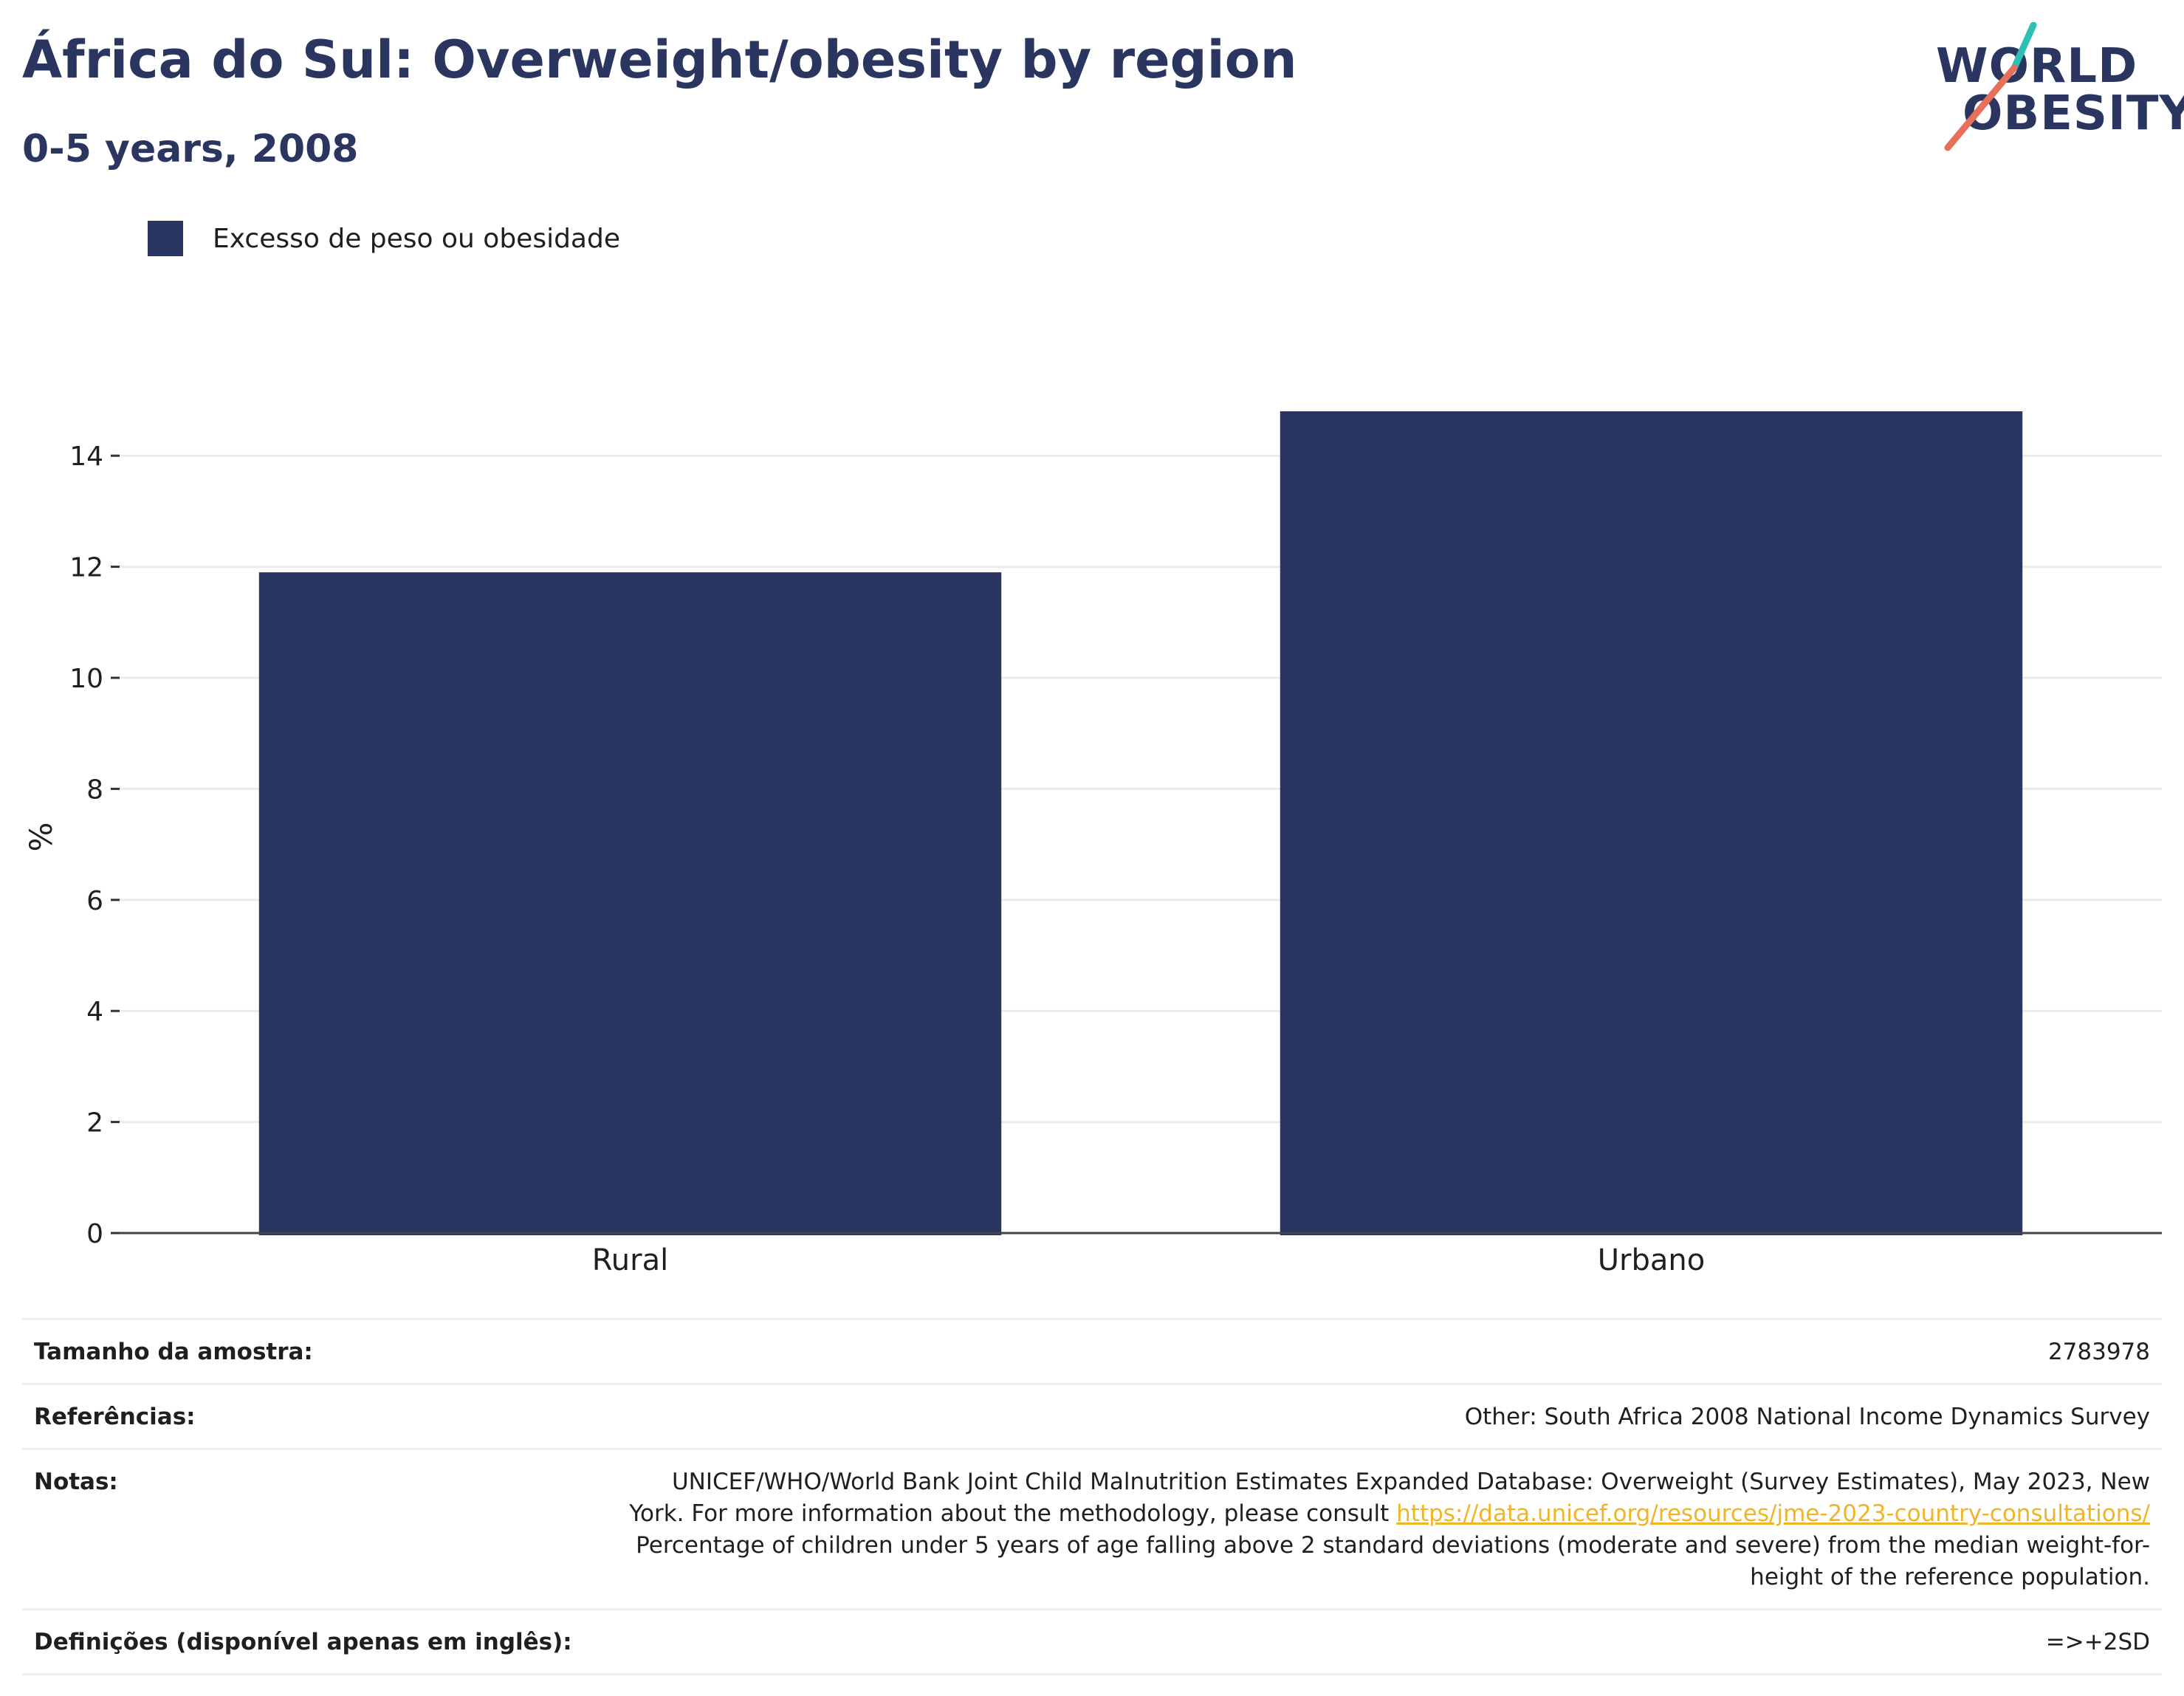 The height and width of the screenshot is (1696, 2184). Describe the element at coordinates (417, 238) in the screenshot. I see `legend-label: Excesso de peso ou obesidade` at that location.